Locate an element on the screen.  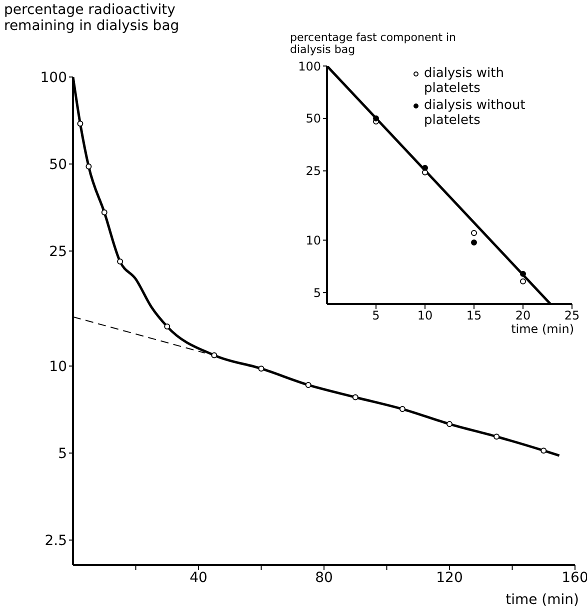
x-tick-label: 5 is located at coordinates (376, 315).